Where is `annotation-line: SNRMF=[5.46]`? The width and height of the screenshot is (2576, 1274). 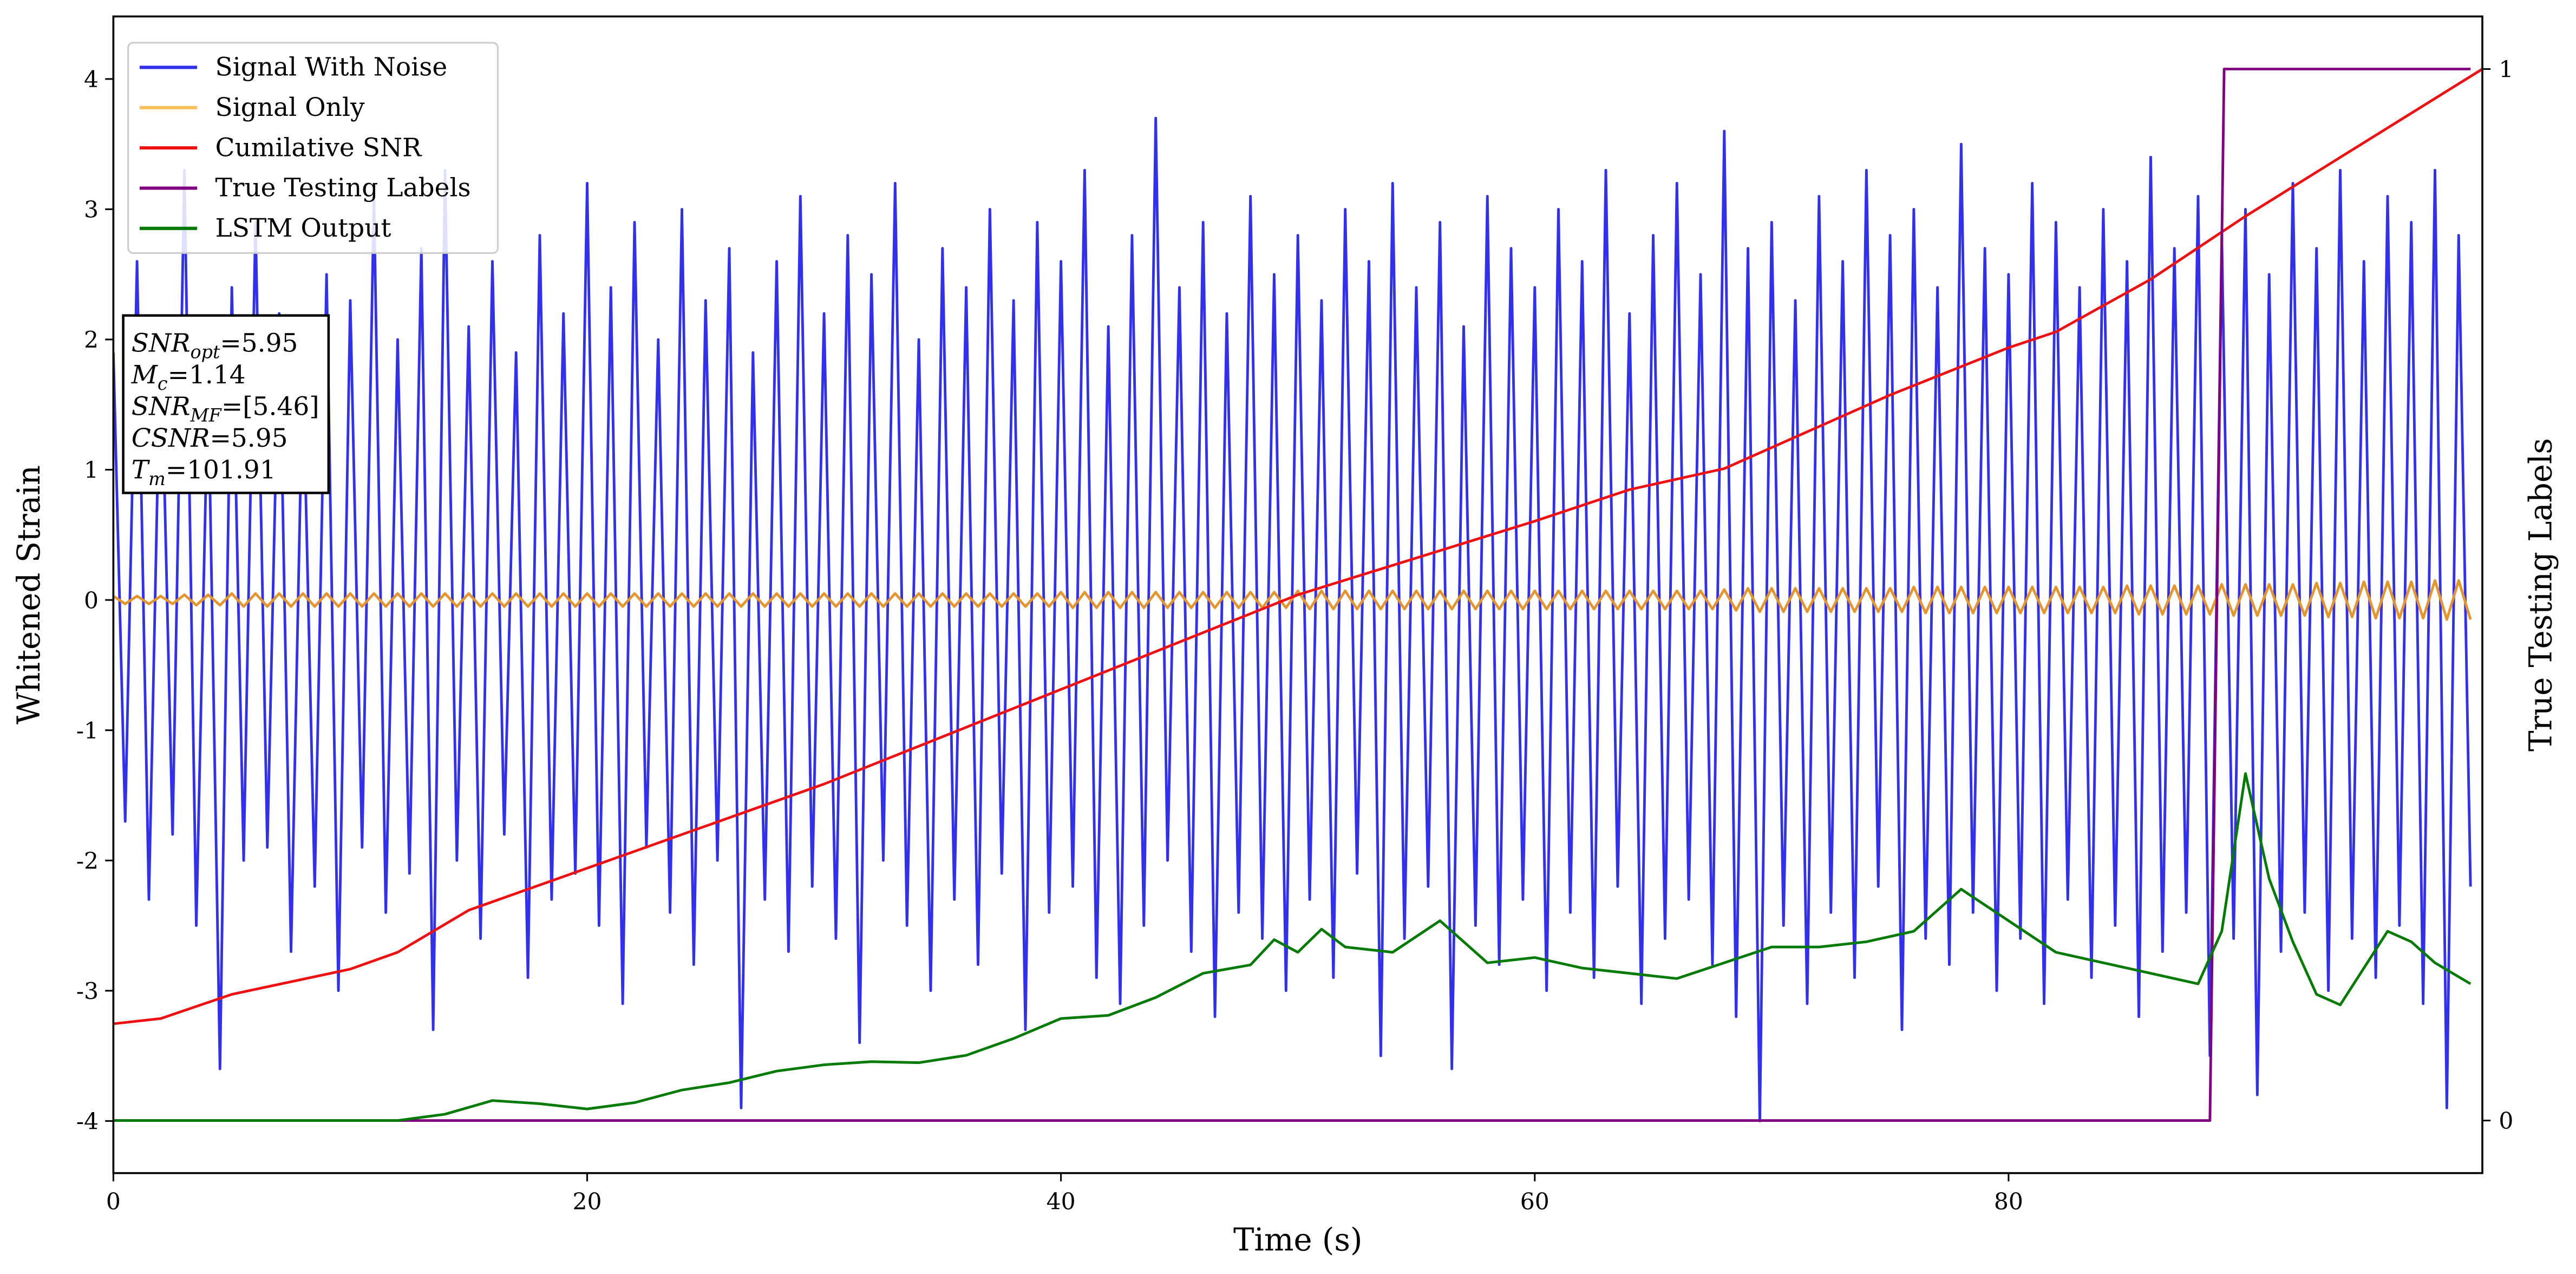 annotation-line: SNRMF=[5.46] is located at coordinates (225, 409).